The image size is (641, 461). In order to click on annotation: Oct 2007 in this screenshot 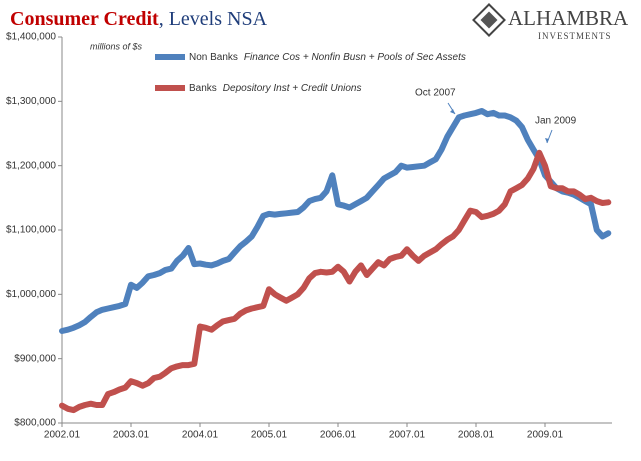, I will do `click(435, 93)`.